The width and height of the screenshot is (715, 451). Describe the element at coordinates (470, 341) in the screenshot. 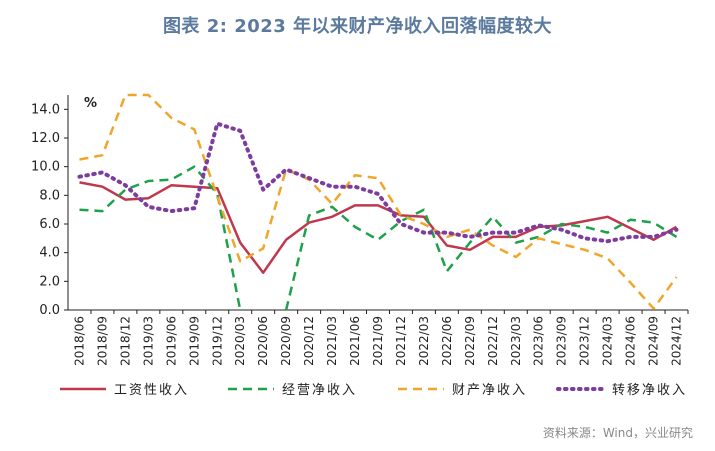

I see `x-tick-label: 2022/09` at that location.